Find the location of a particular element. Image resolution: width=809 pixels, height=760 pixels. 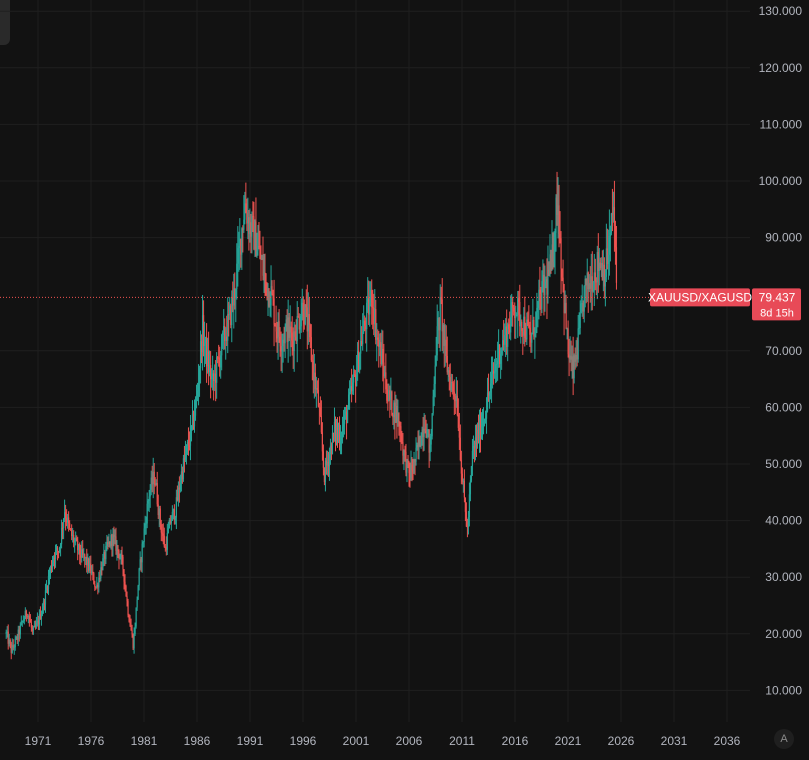

auto-scale-button: A is located at coordinates (784, 739).